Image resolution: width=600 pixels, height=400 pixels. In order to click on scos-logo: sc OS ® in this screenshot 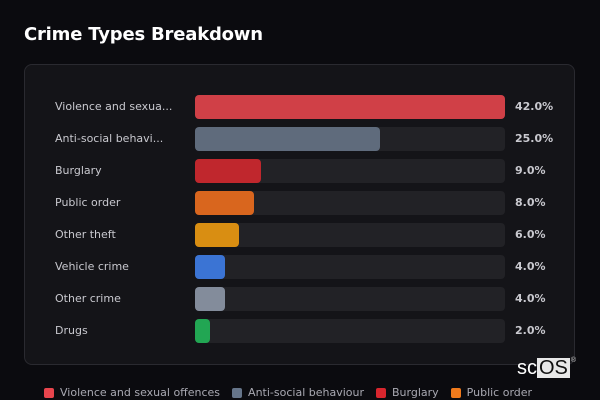, I will do `click(546, 368)`.